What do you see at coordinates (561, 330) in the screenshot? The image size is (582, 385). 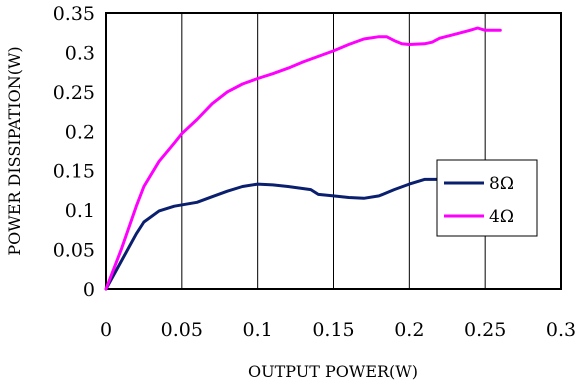 I see `x-tick-label: 0.3` at bounding box center [561, 330].